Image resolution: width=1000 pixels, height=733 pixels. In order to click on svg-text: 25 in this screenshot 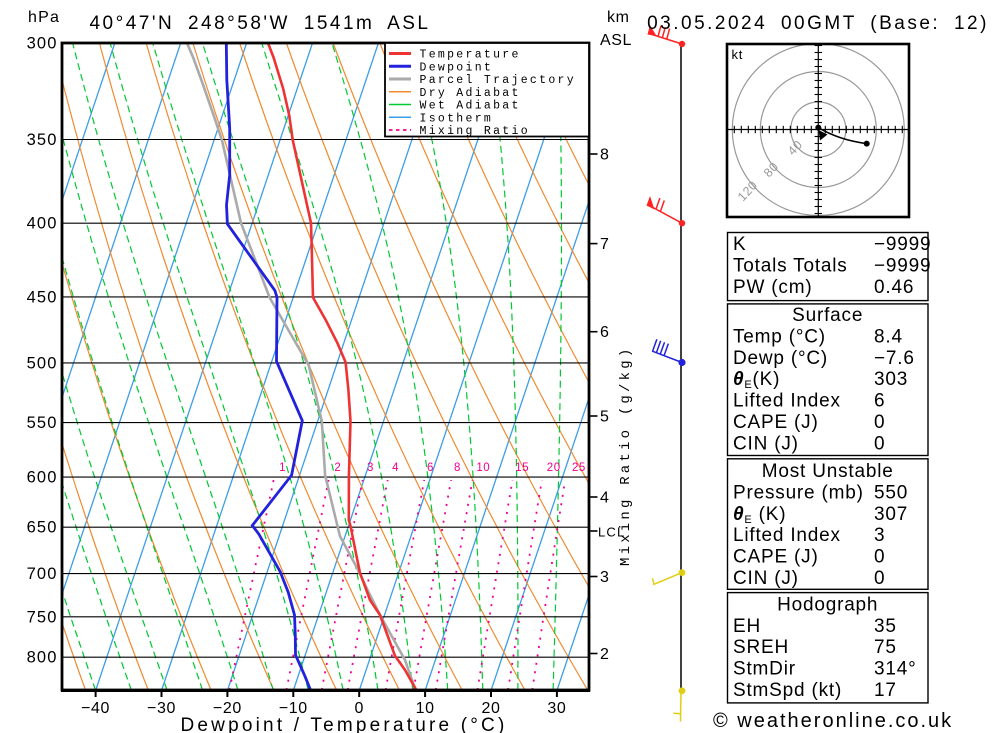, I will do `click(579, 468)`.